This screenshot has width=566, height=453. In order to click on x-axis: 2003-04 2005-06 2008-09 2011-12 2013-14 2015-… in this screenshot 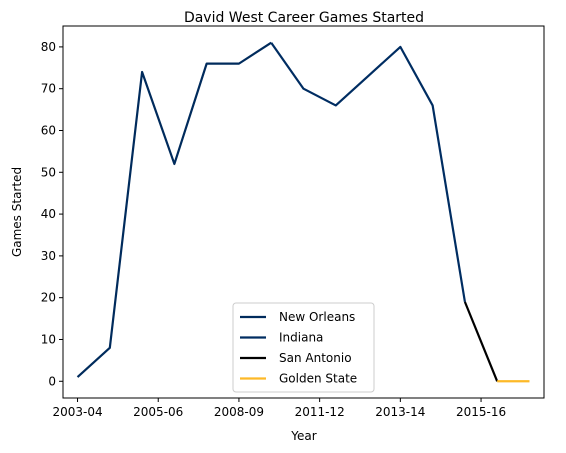, I will do `click(279, 408)`.